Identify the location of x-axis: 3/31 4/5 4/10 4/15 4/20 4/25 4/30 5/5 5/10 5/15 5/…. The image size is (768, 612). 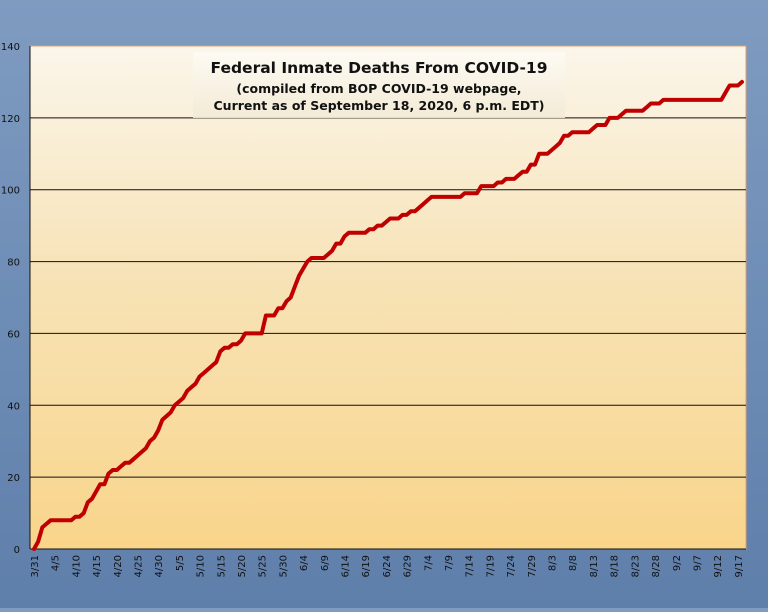
(388, 562).